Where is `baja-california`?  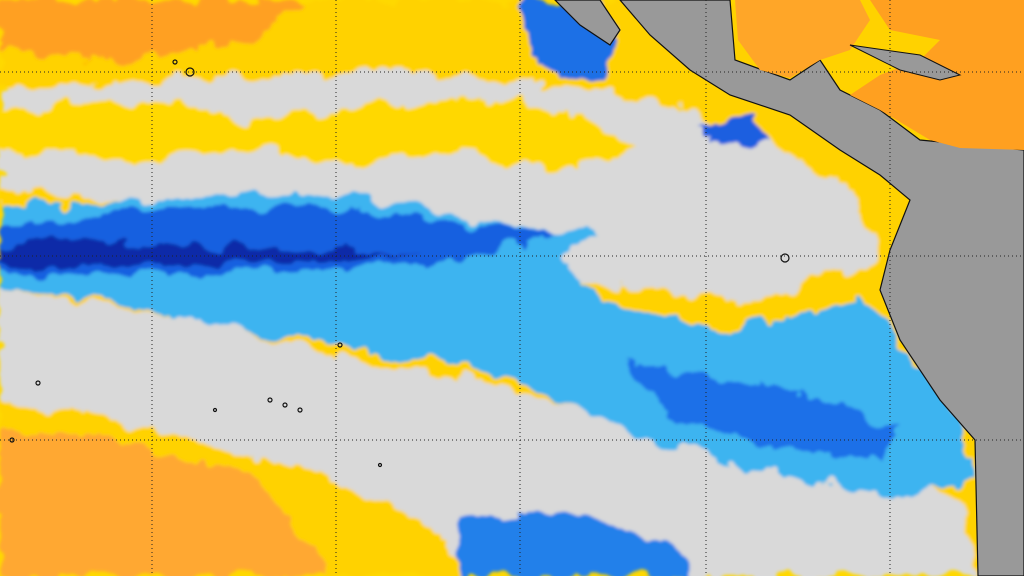
baja-california is located at coordinates (587, 23).